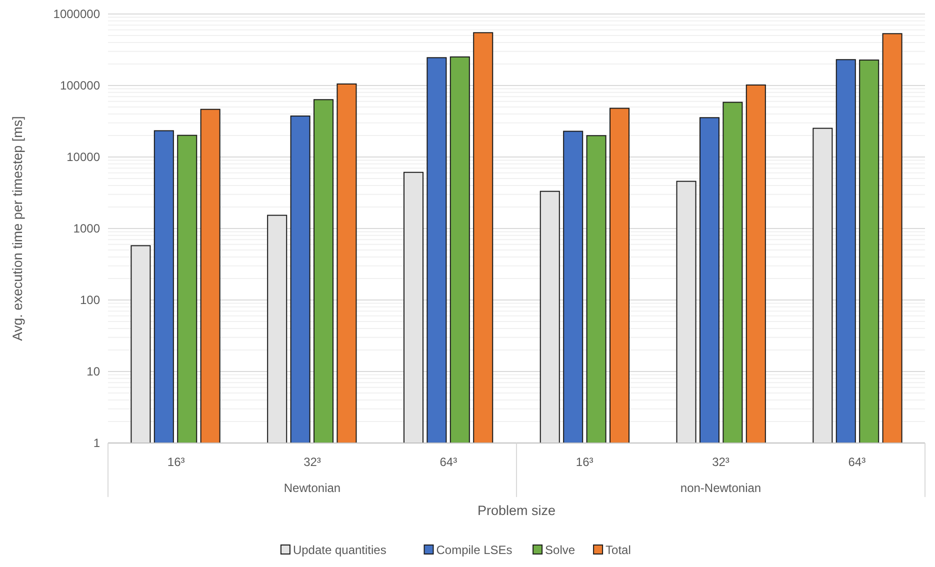 The height and width of the screenshot is (567, 935). What do you see at coordinates (86, 229) in the screenshot?
I see `y-tick-label: 1000` at bounding box center [86, 229].